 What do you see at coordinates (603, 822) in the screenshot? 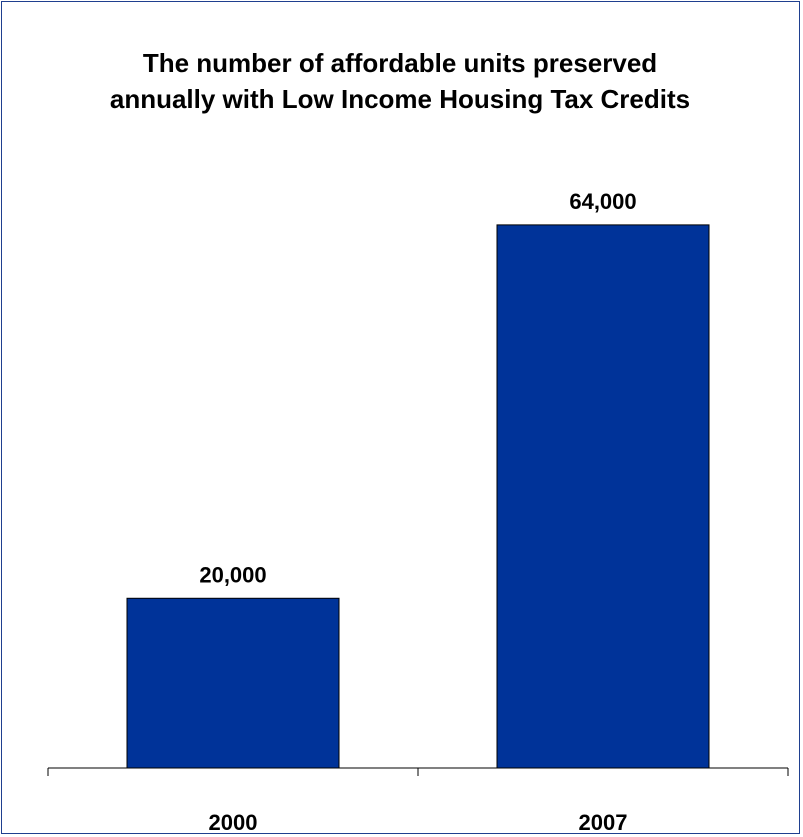
I see `x-tick-label-2007: 2007` at bounding box center [603, 822].